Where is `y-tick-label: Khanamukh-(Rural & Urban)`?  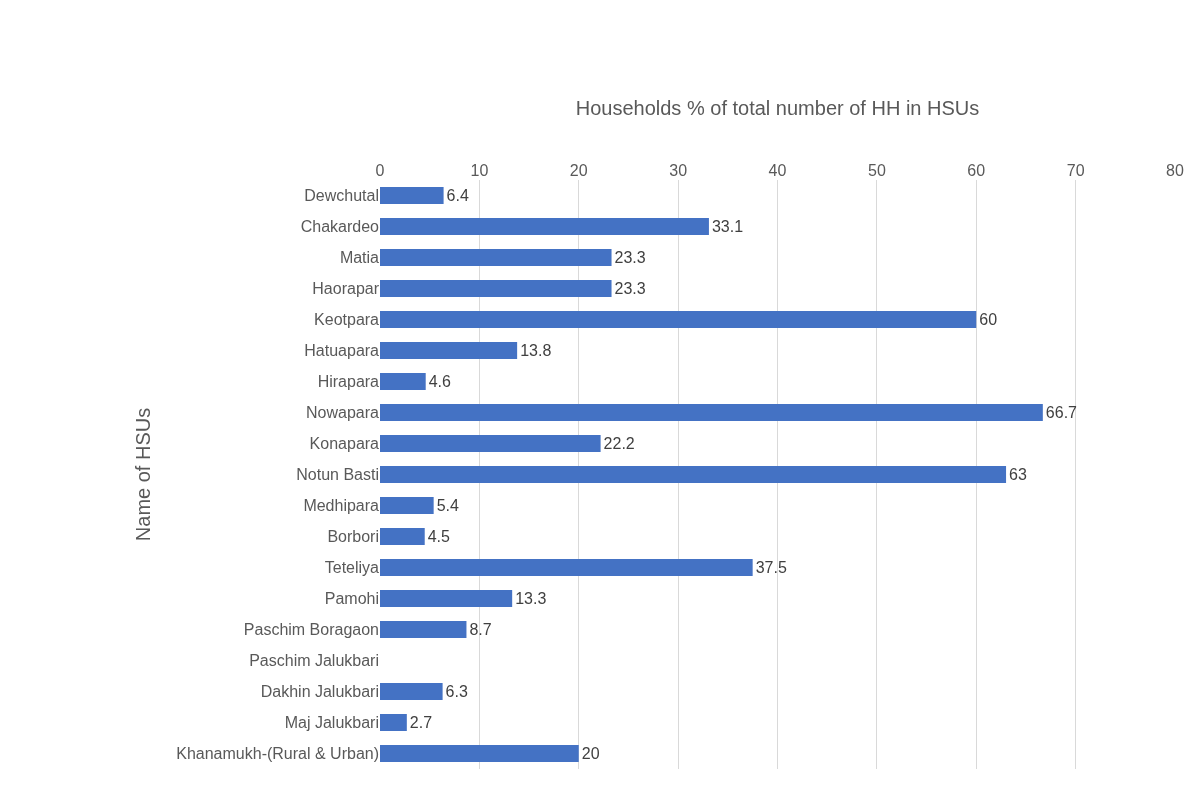
y-tick-label: Khanamukh-(Rural & Urban) is located at coordinates (277, 754).